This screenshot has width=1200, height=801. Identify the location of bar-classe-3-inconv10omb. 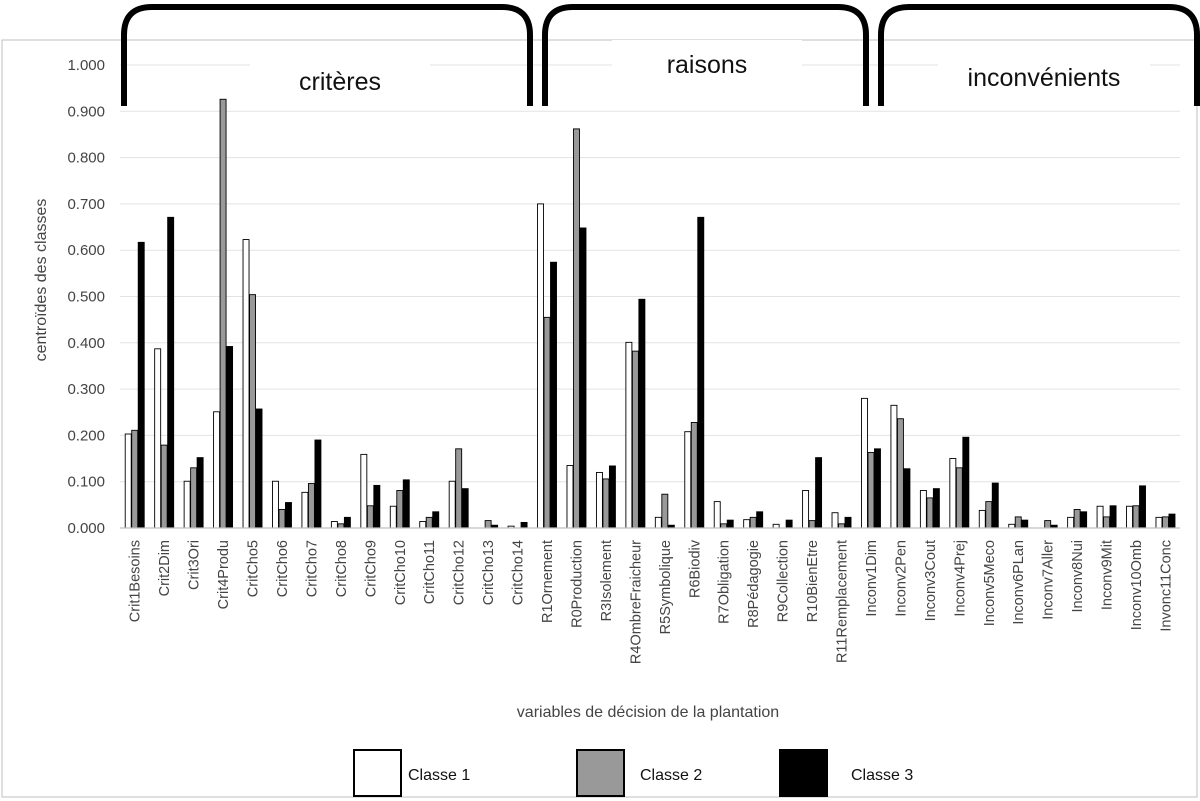
(1142, 507).